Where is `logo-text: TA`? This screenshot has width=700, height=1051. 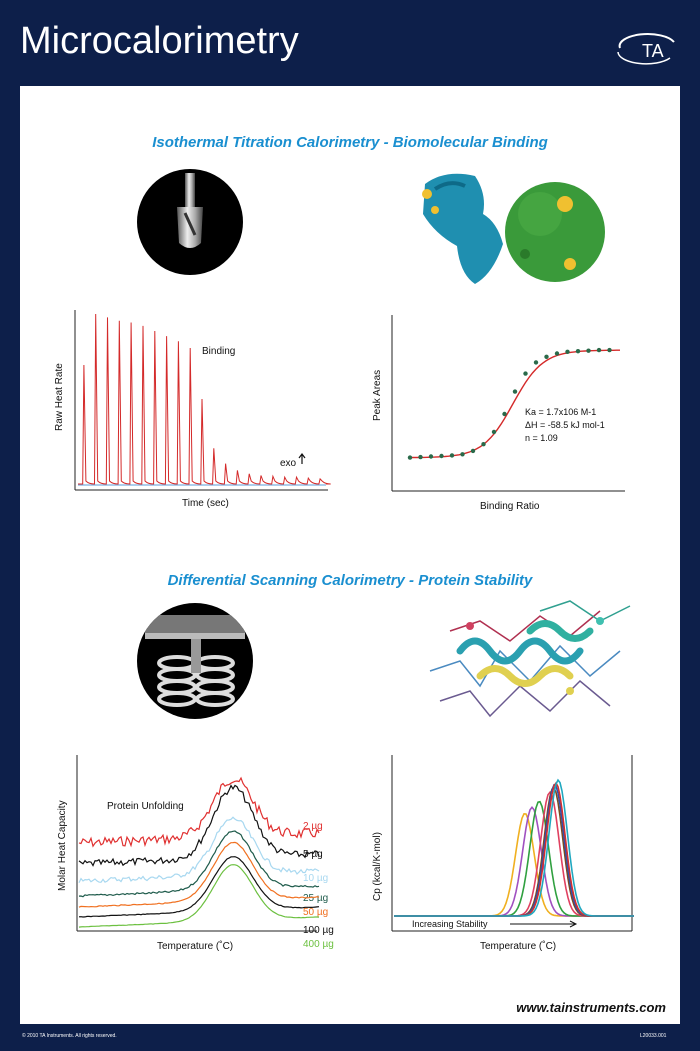
logo-text: TA is located at coordinates (653, 51).